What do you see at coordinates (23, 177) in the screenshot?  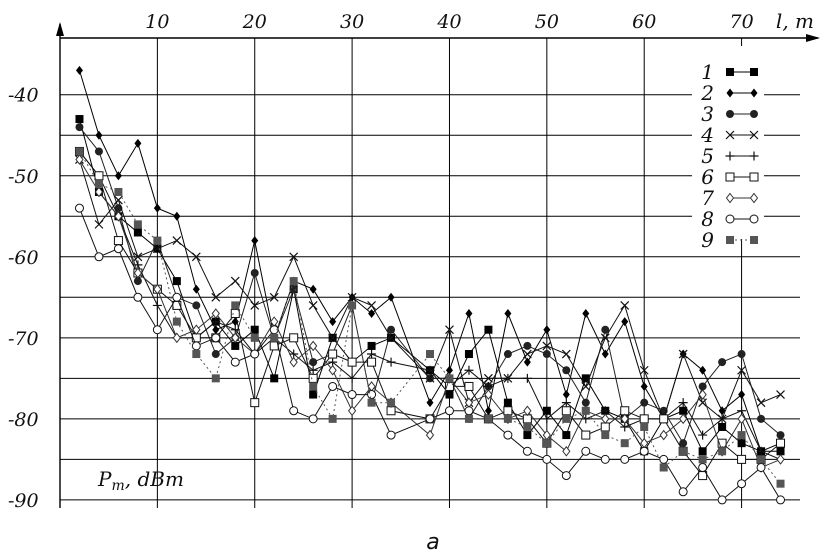 I see `y-tick-label: -50` at bounding box center [23, 177].